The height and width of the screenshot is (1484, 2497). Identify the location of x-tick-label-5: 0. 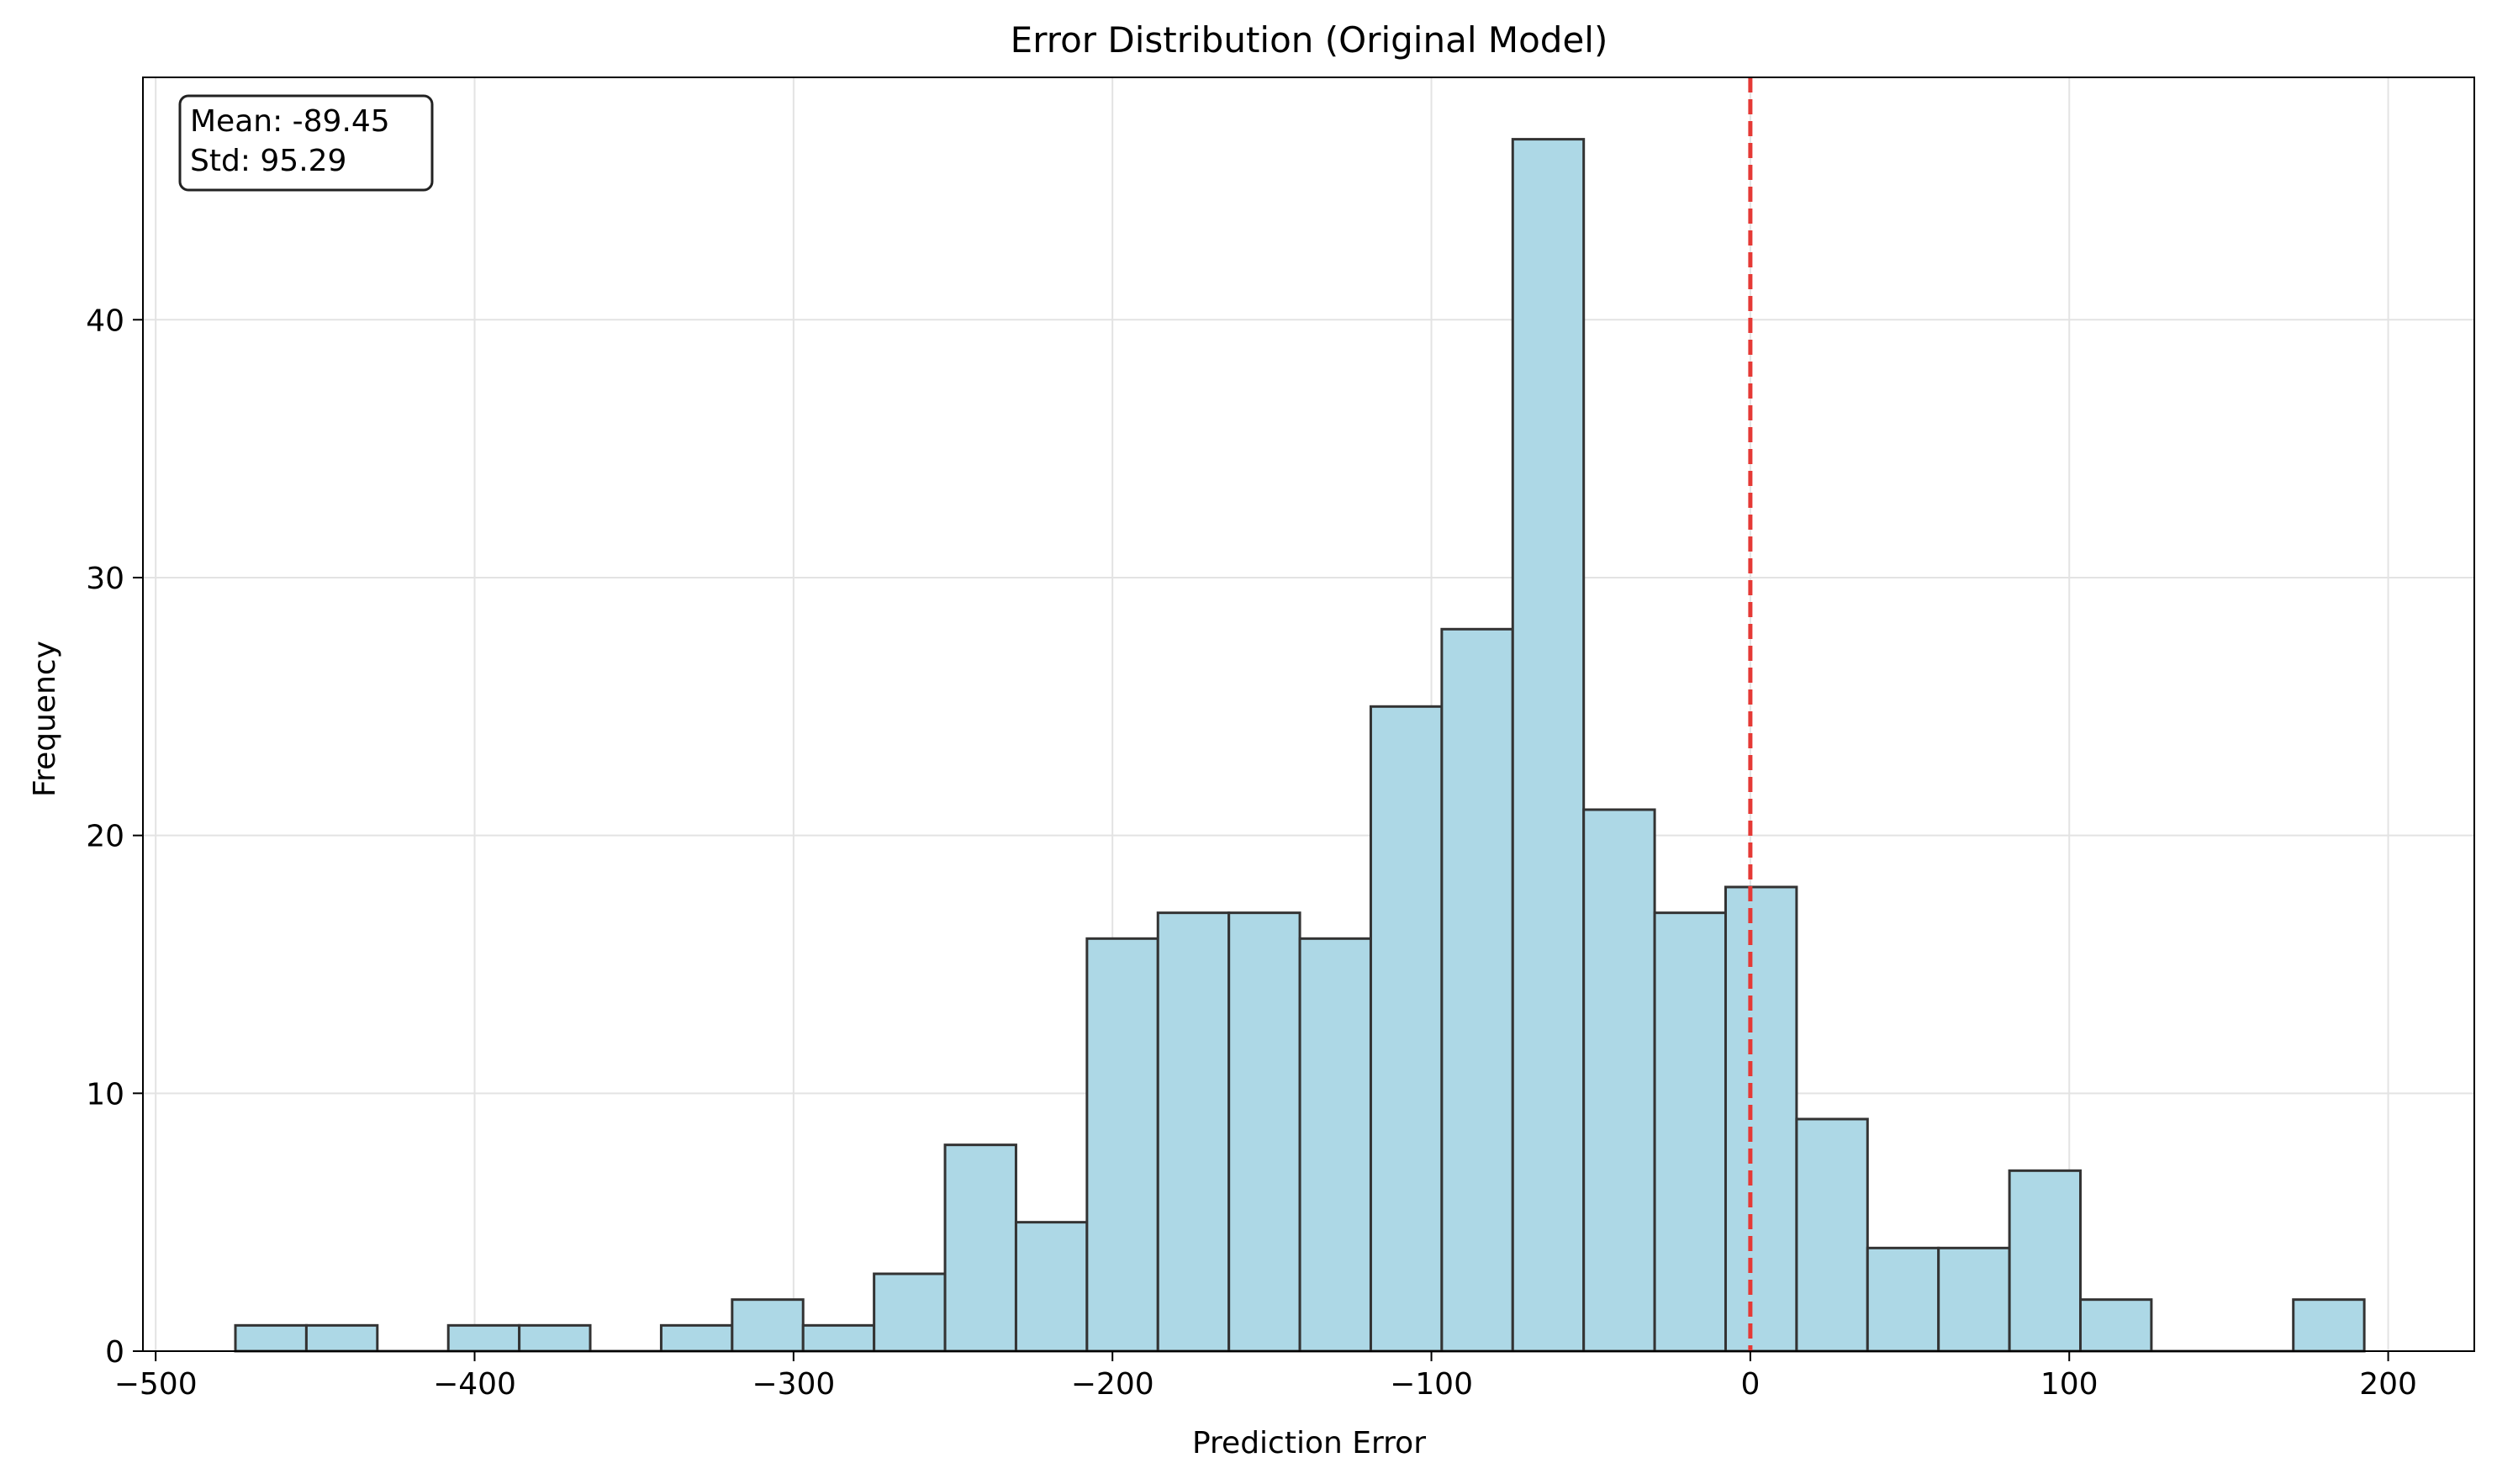
(1750, 1384).